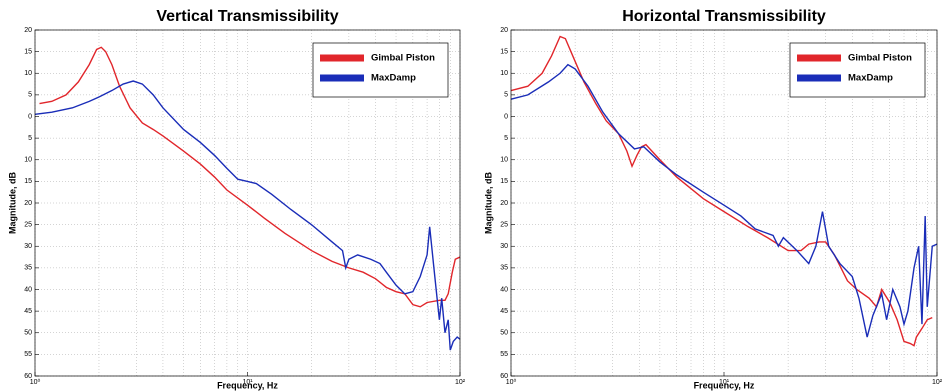 Image resolution: width=949 pixels, height=391 pixels. Describe the element at coordinates (247, 16) in the screenshot. I see `chart-title: Vertical Transmissibility` at that location.